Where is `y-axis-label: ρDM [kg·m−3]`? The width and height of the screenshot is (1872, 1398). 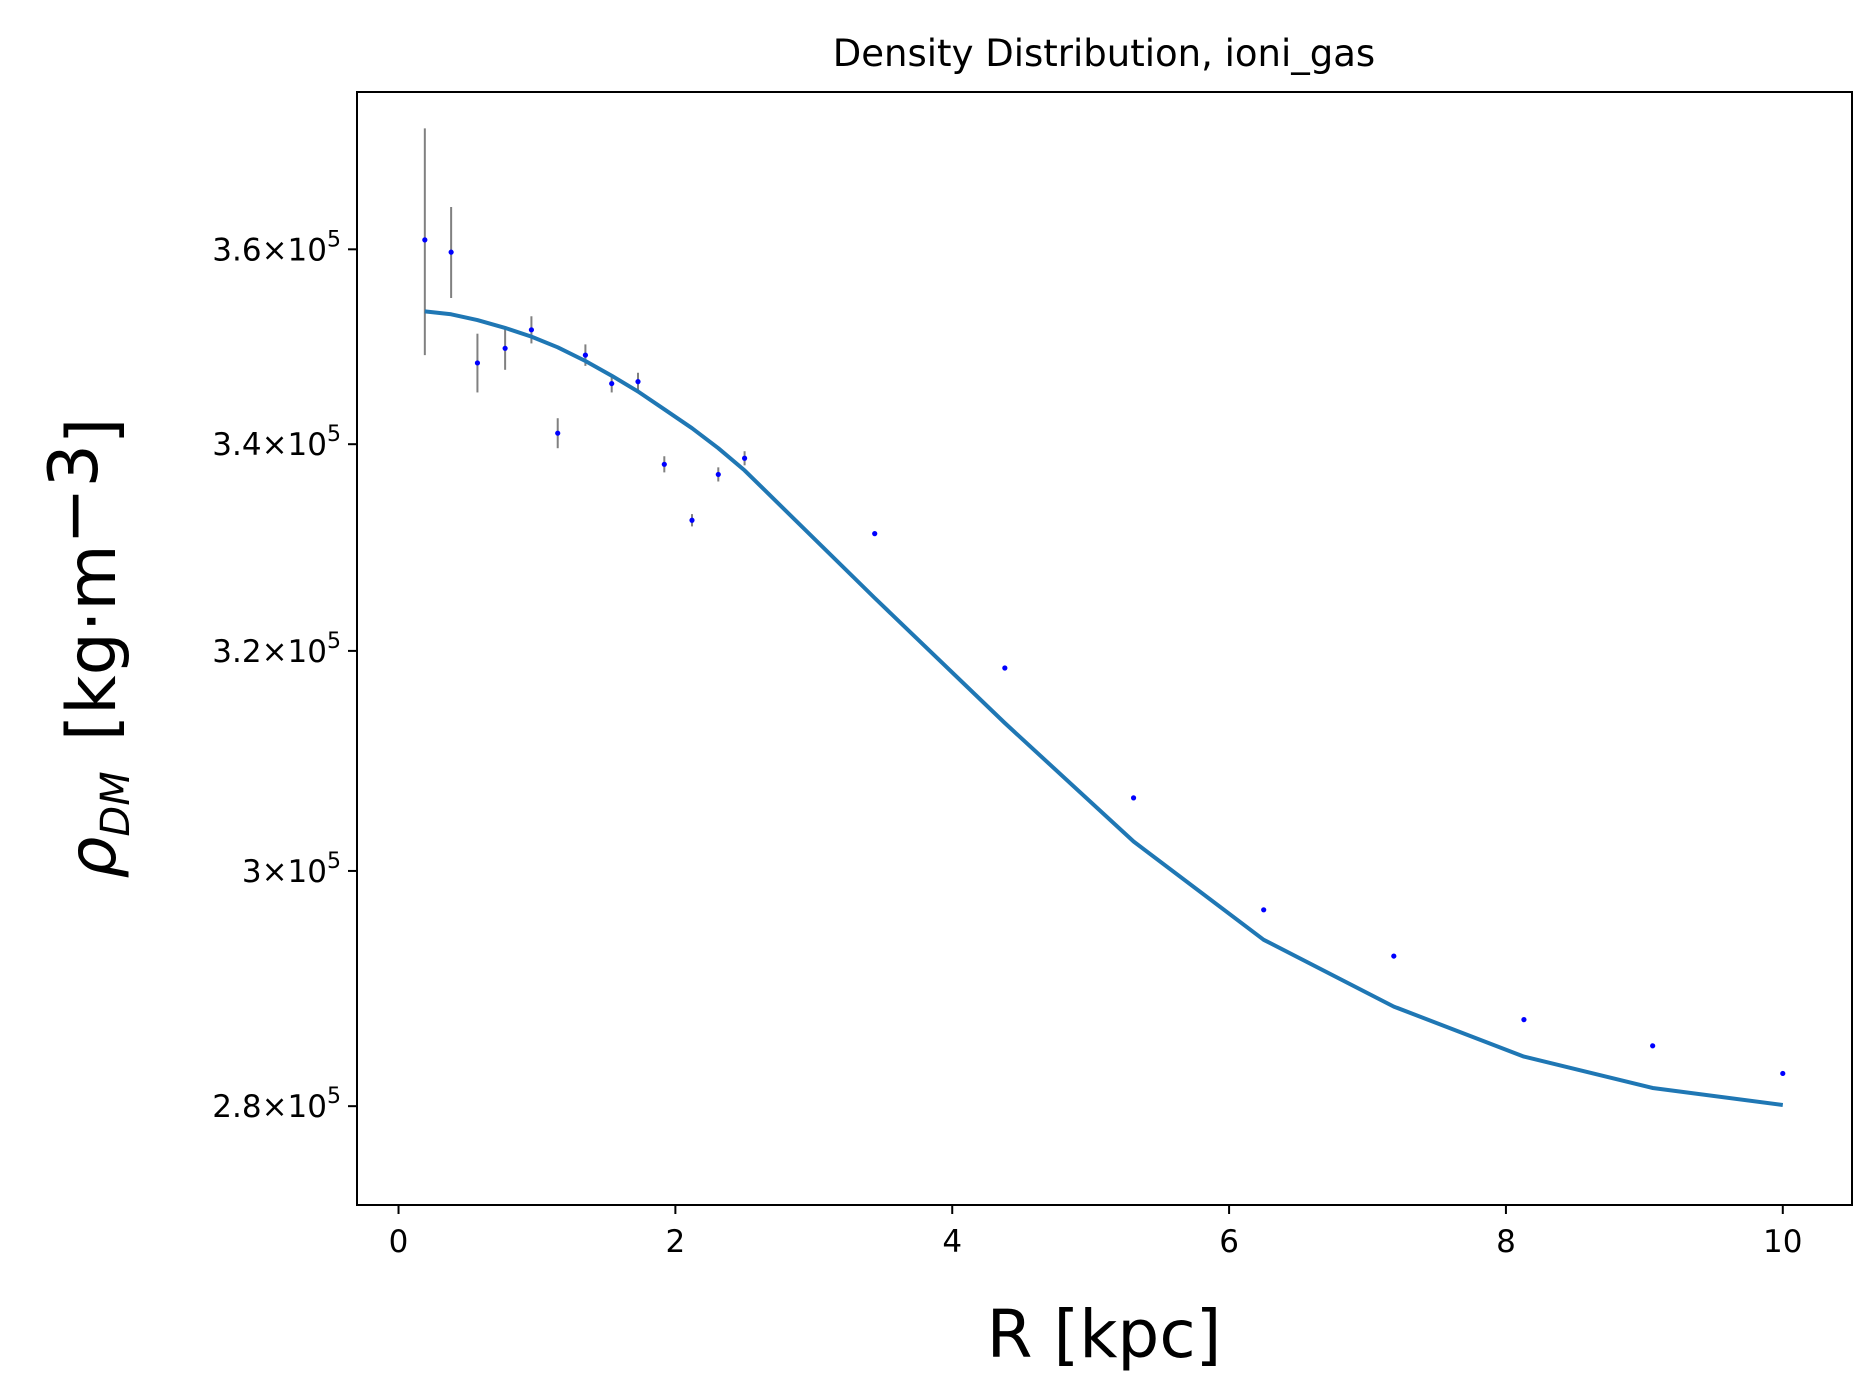 y-axis-label: ρDM [kg·m−3] is located at coordinates (87, 648).